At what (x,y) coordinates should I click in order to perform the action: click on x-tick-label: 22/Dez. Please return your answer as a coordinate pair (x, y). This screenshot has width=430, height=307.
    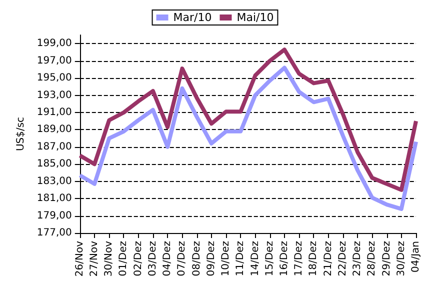
    Looking at the image, I should click on (342, 258).